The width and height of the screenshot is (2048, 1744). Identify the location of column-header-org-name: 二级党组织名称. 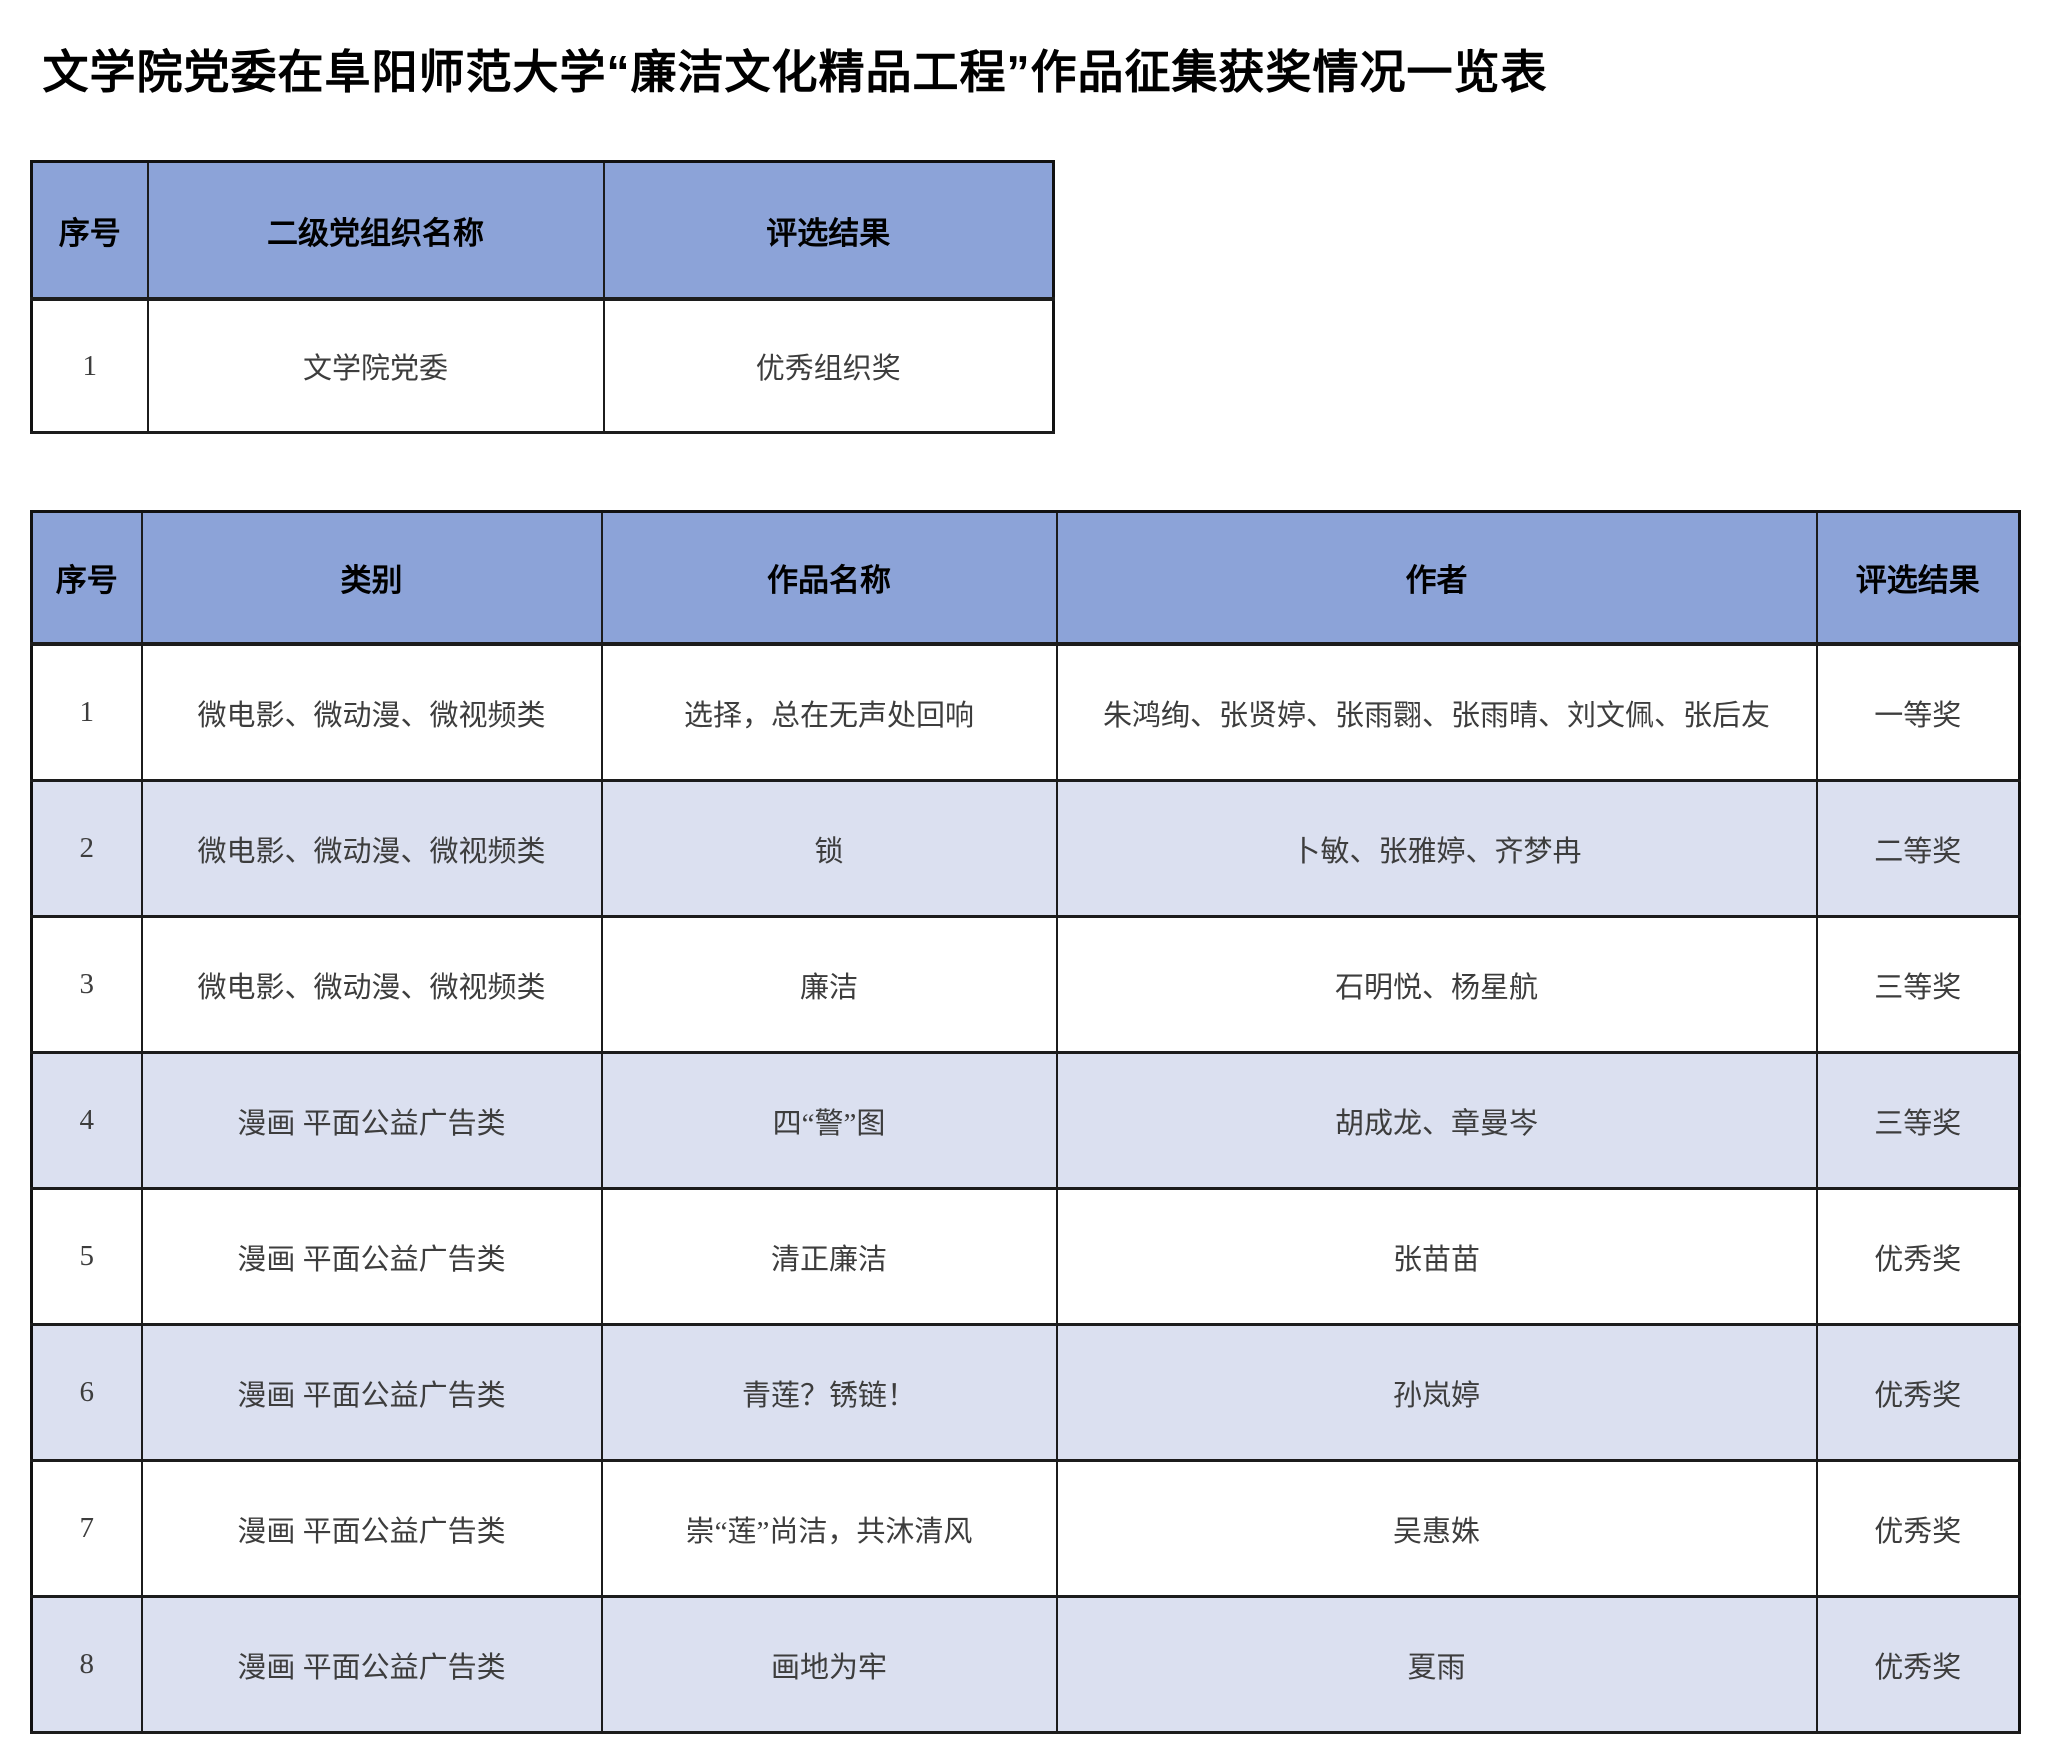
(375, 230).